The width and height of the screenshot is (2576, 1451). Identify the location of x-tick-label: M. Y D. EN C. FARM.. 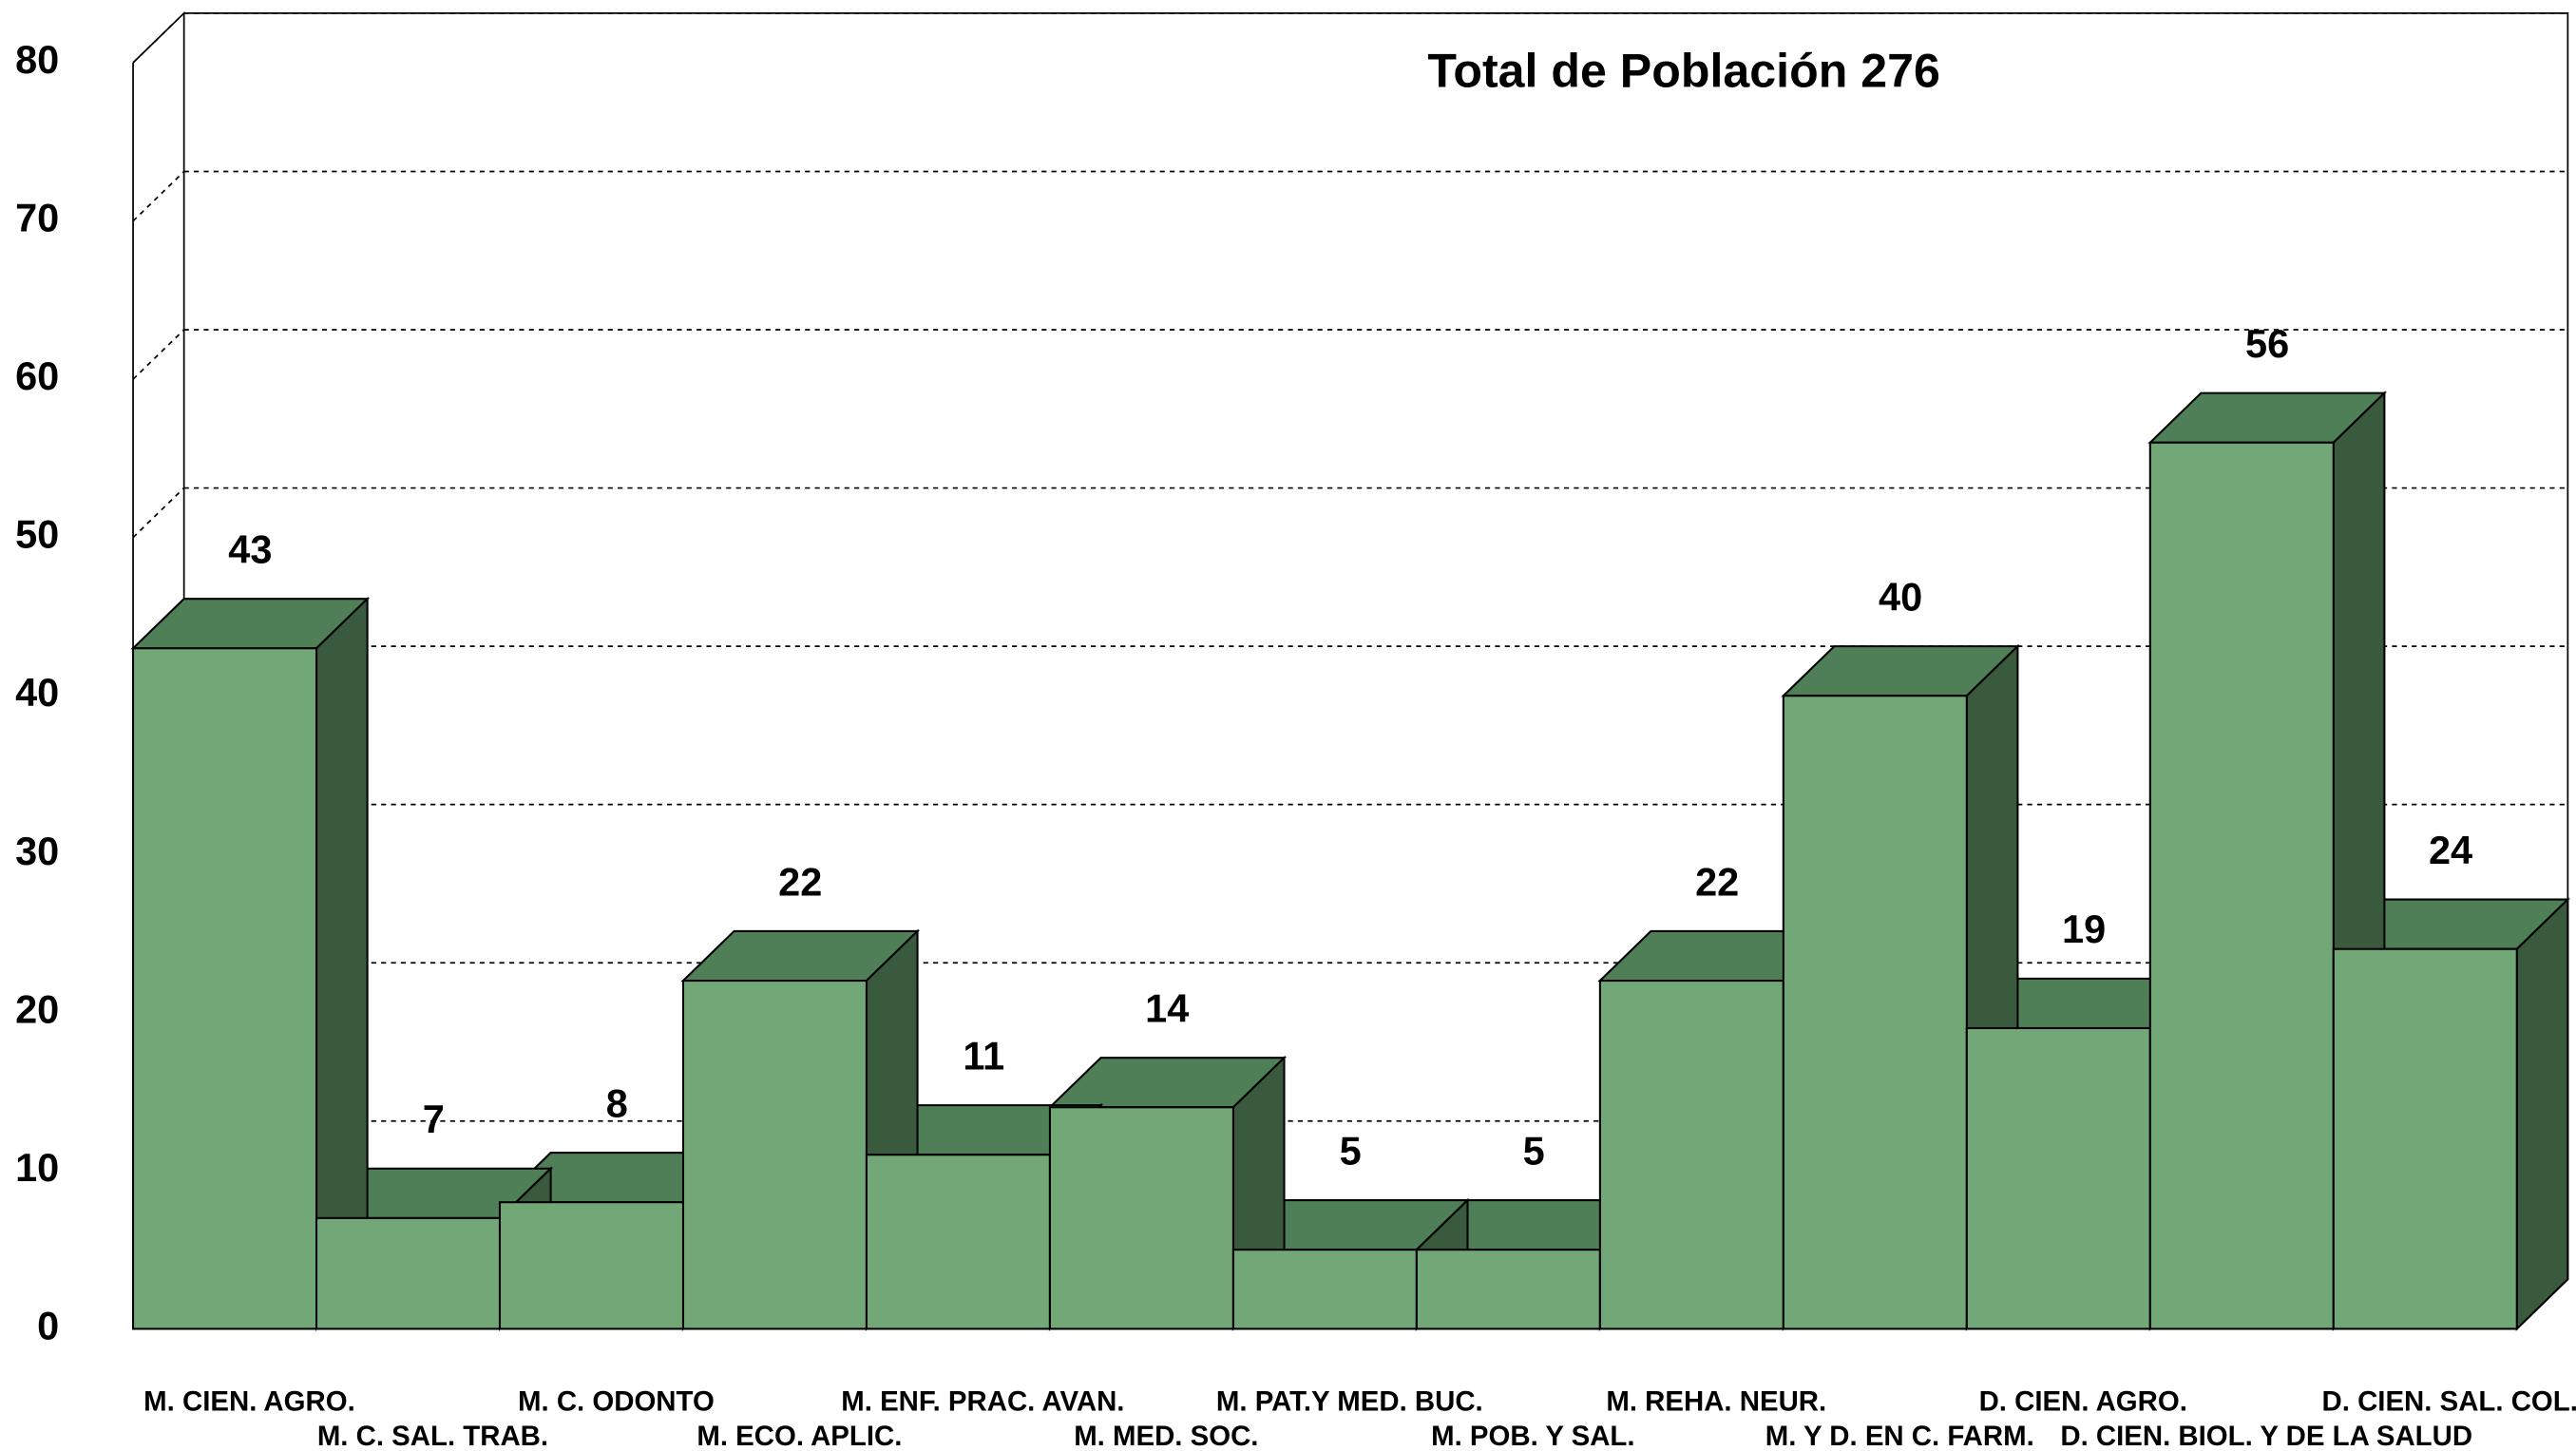
(1899, 1436).